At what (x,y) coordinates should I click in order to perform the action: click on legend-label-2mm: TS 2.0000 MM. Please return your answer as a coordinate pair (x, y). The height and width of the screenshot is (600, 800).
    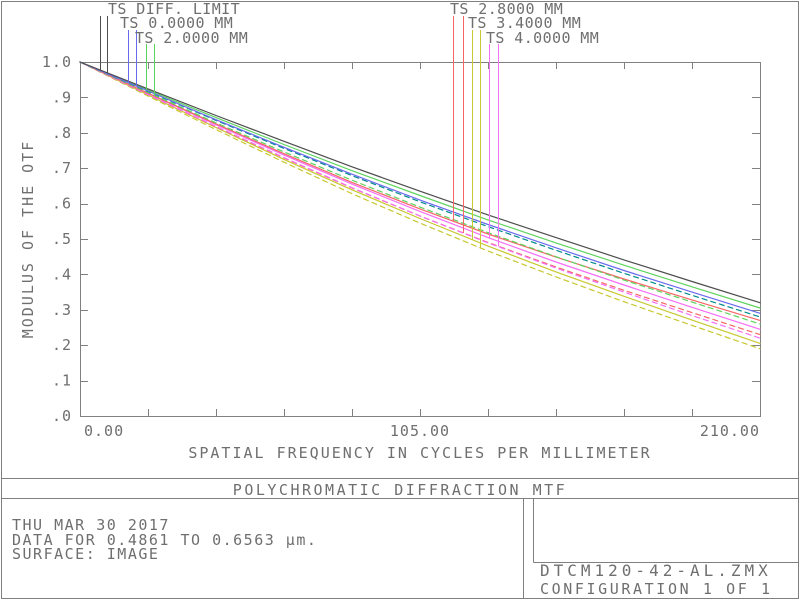
    Looking at the image, I should click on (192, 38).